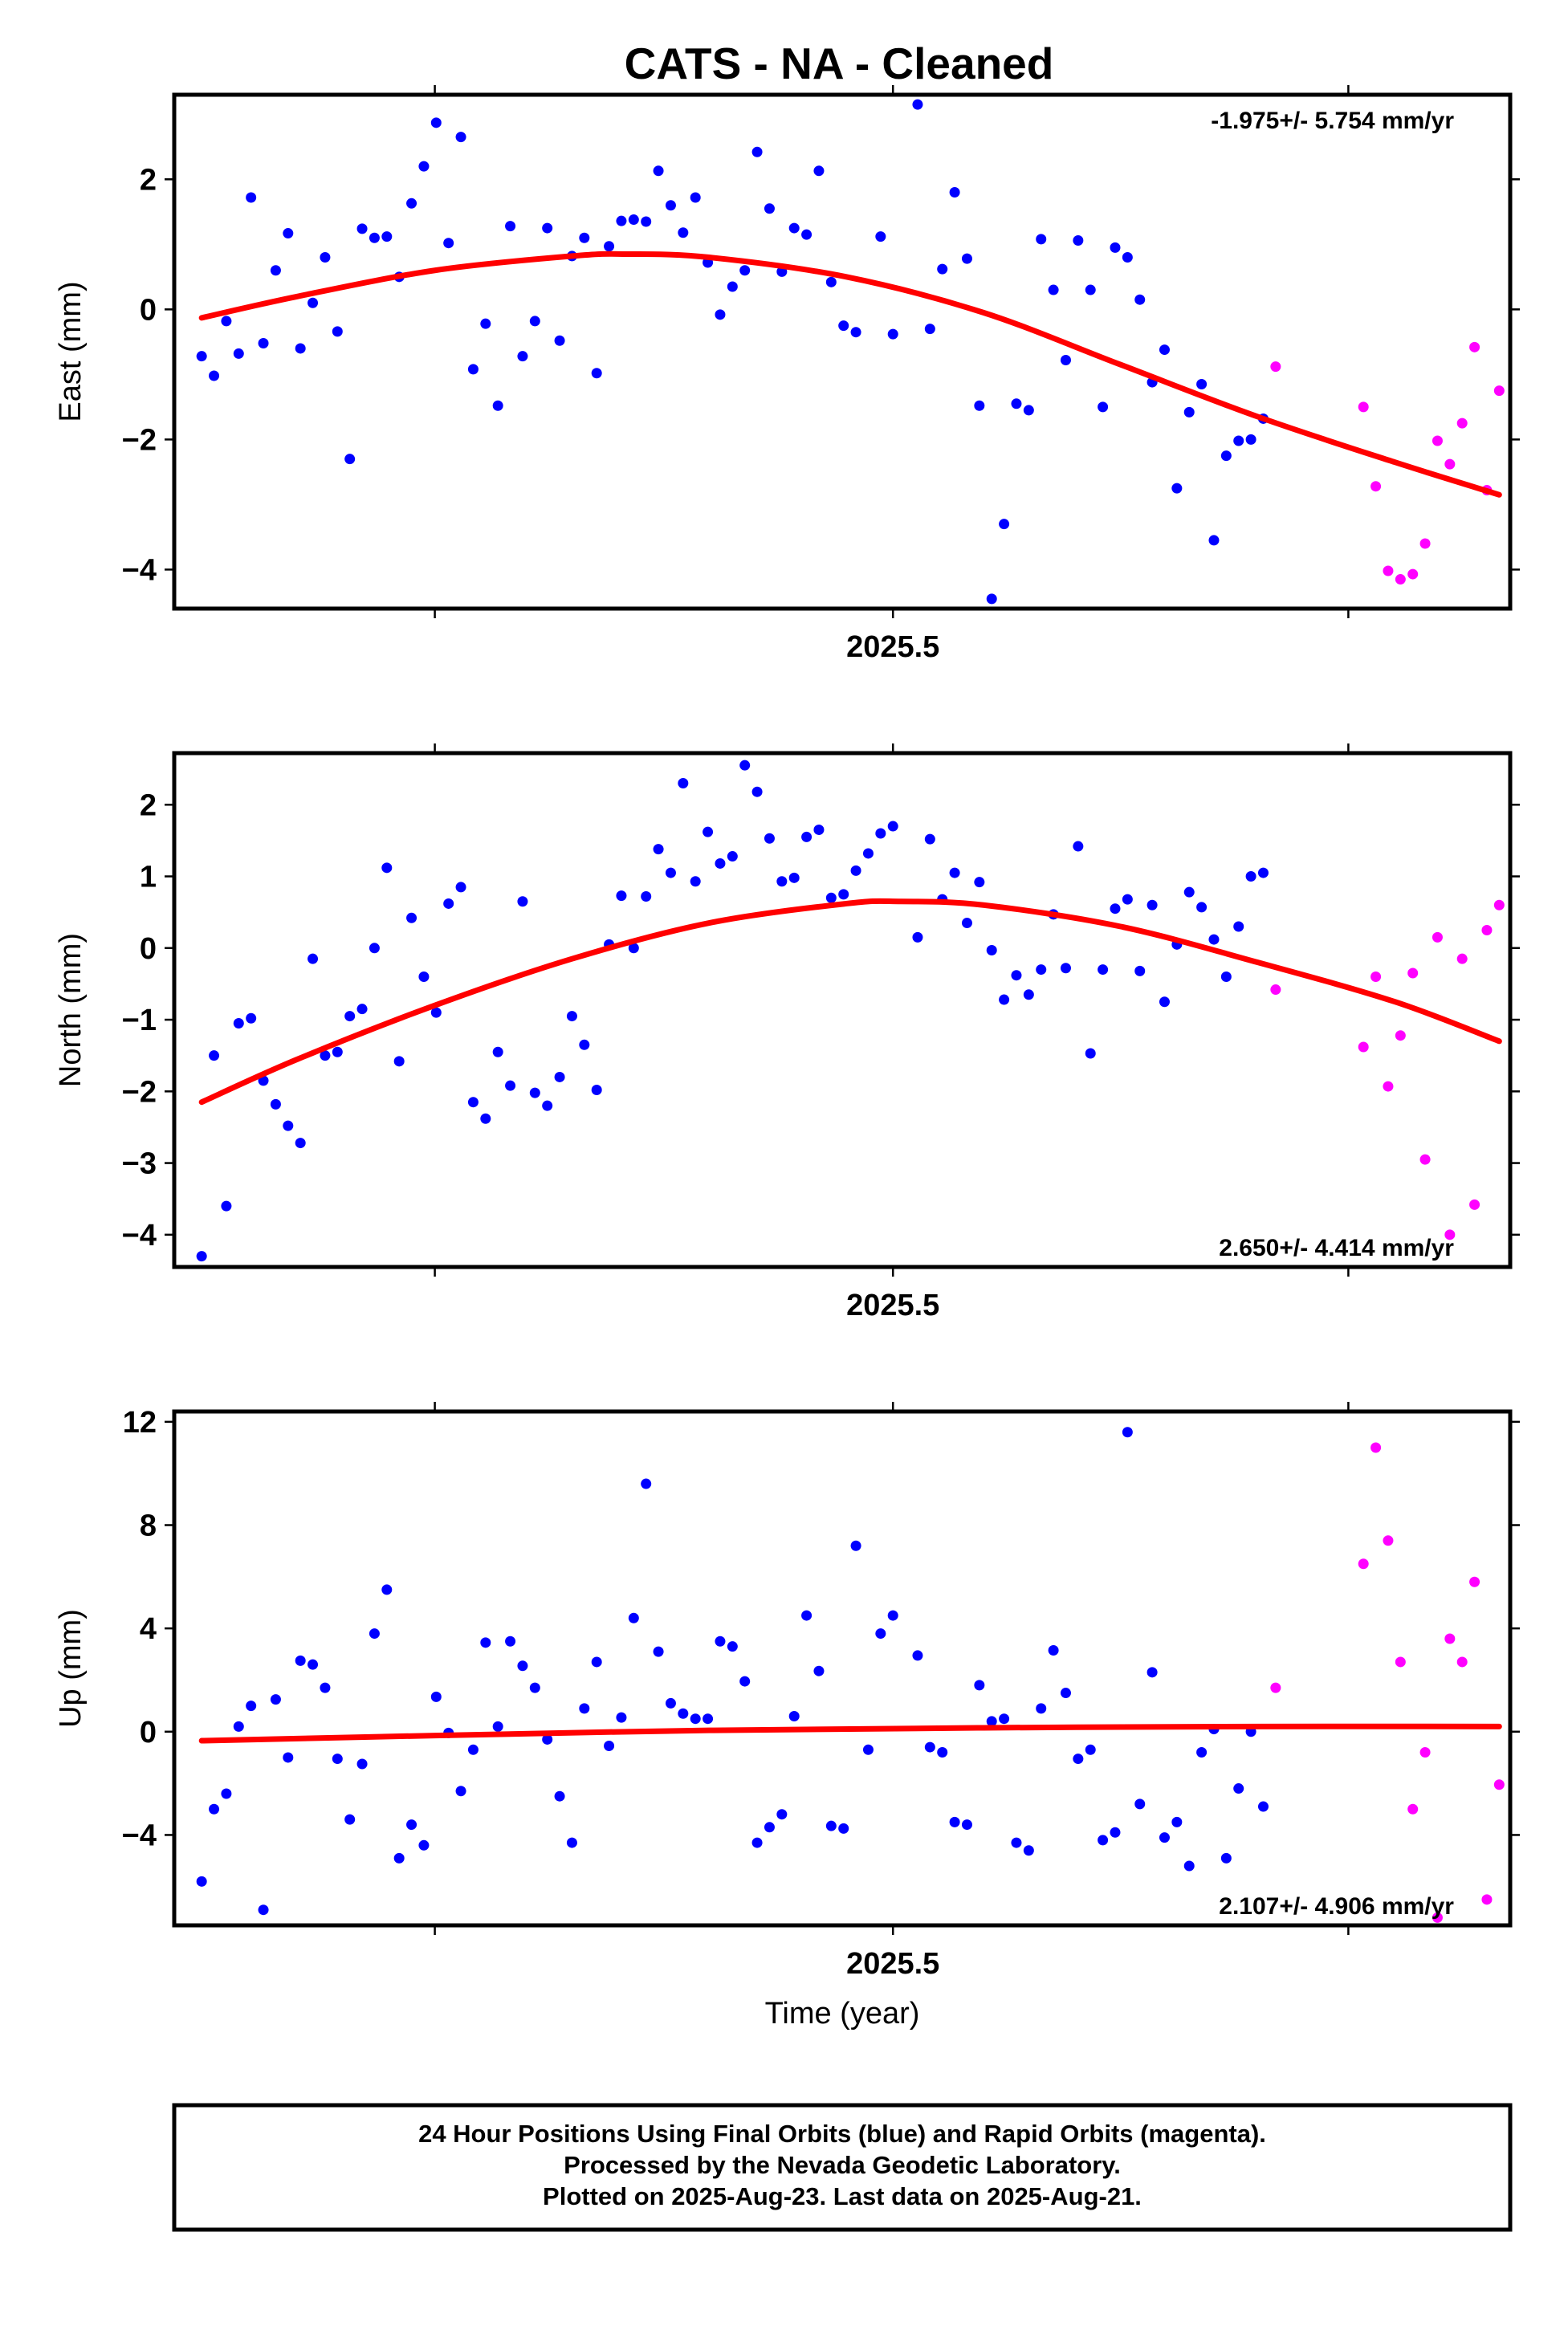 The width and height of the screenshot is (1568, 2330). I want to click on y-tick-label: −4, so click(139, 1236).